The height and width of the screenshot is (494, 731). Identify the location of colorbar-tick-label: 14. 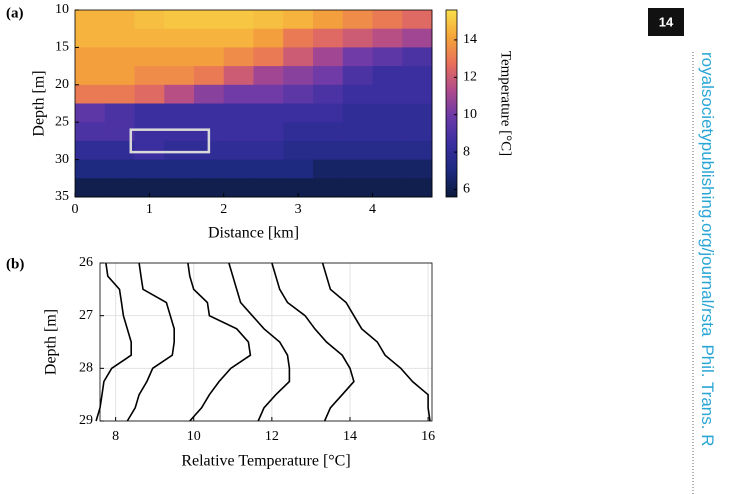
(470, 39).